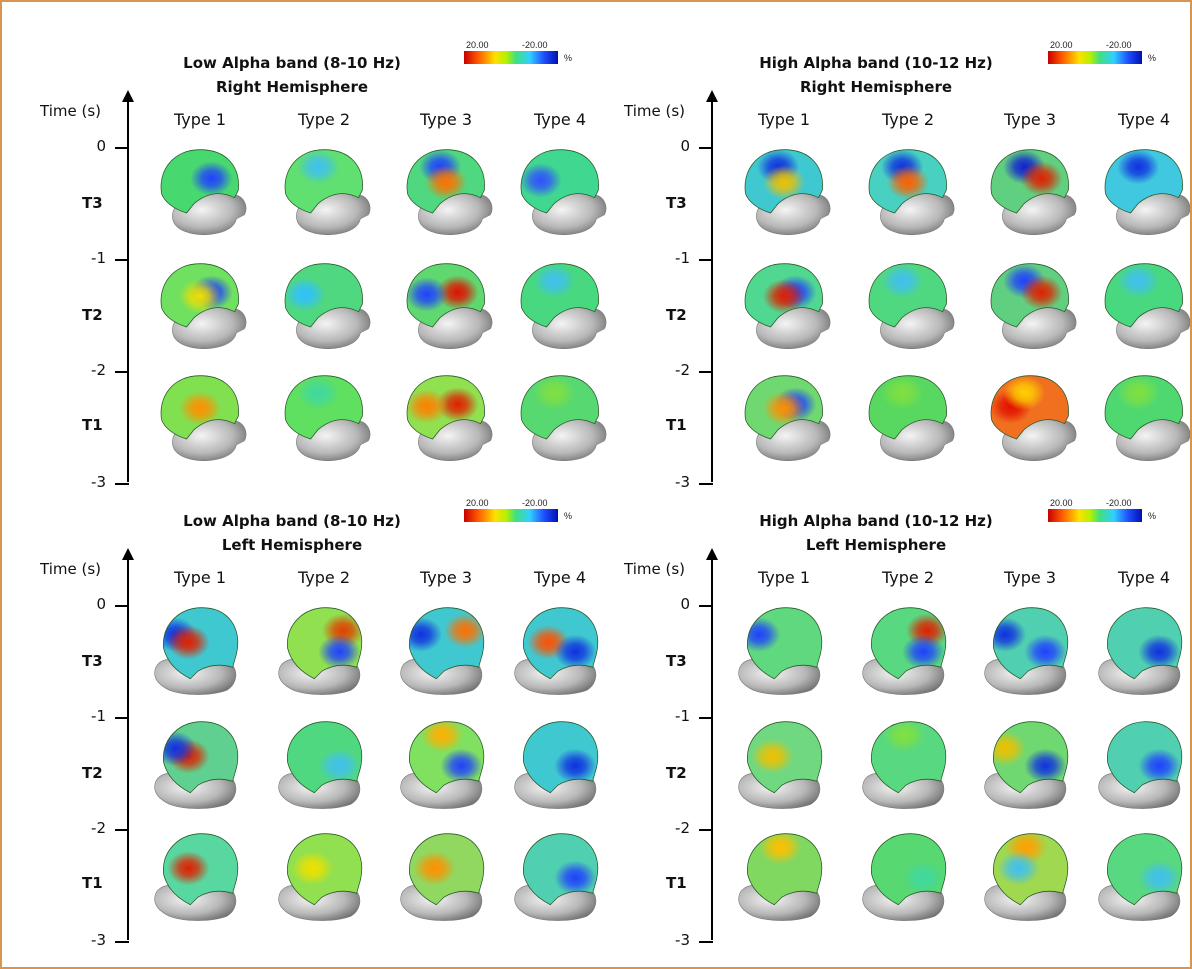 This screenshot has height=969, width=1192. I want to click on panel-title: High Alpha band (10-12 Hz), so click(876, 521).